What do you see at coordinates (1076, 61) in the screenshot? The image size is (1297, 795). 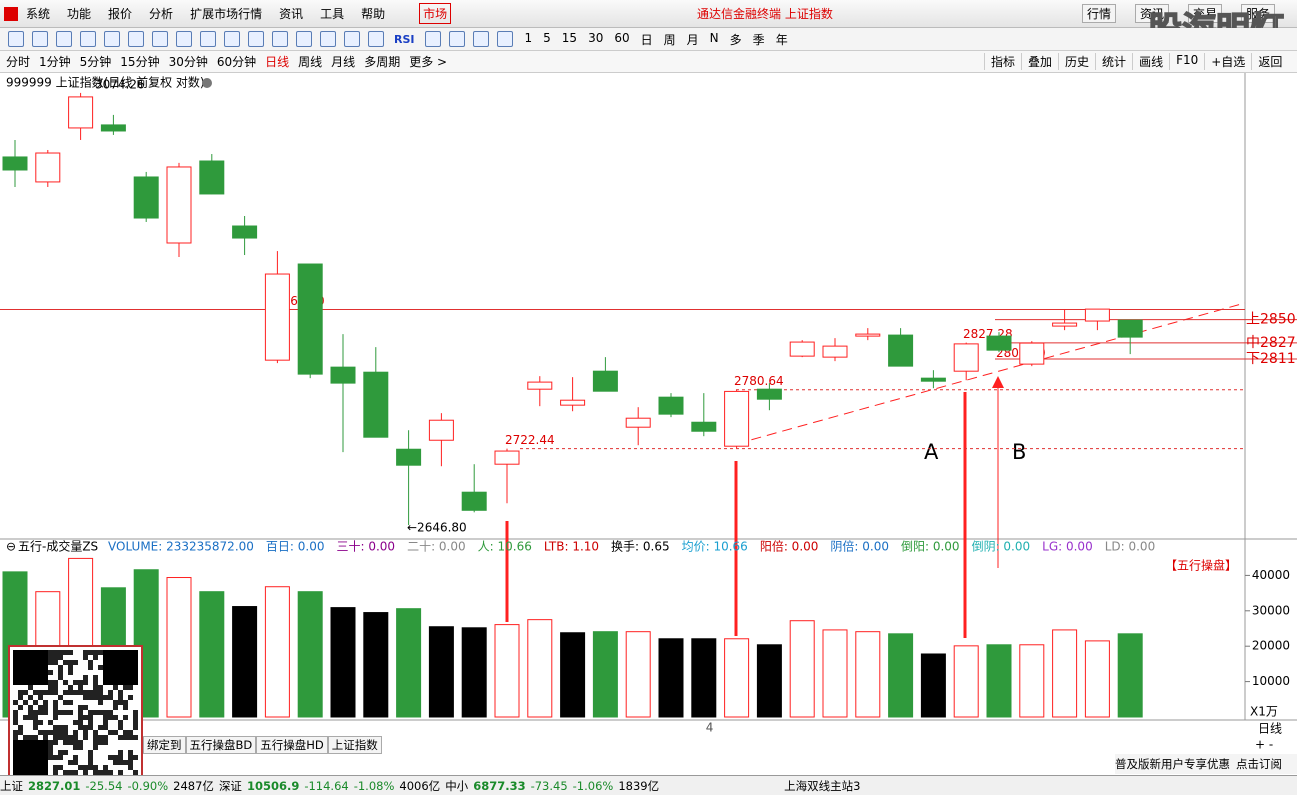 I see `period-tool: 历史` at bounding box center [1076, 61].